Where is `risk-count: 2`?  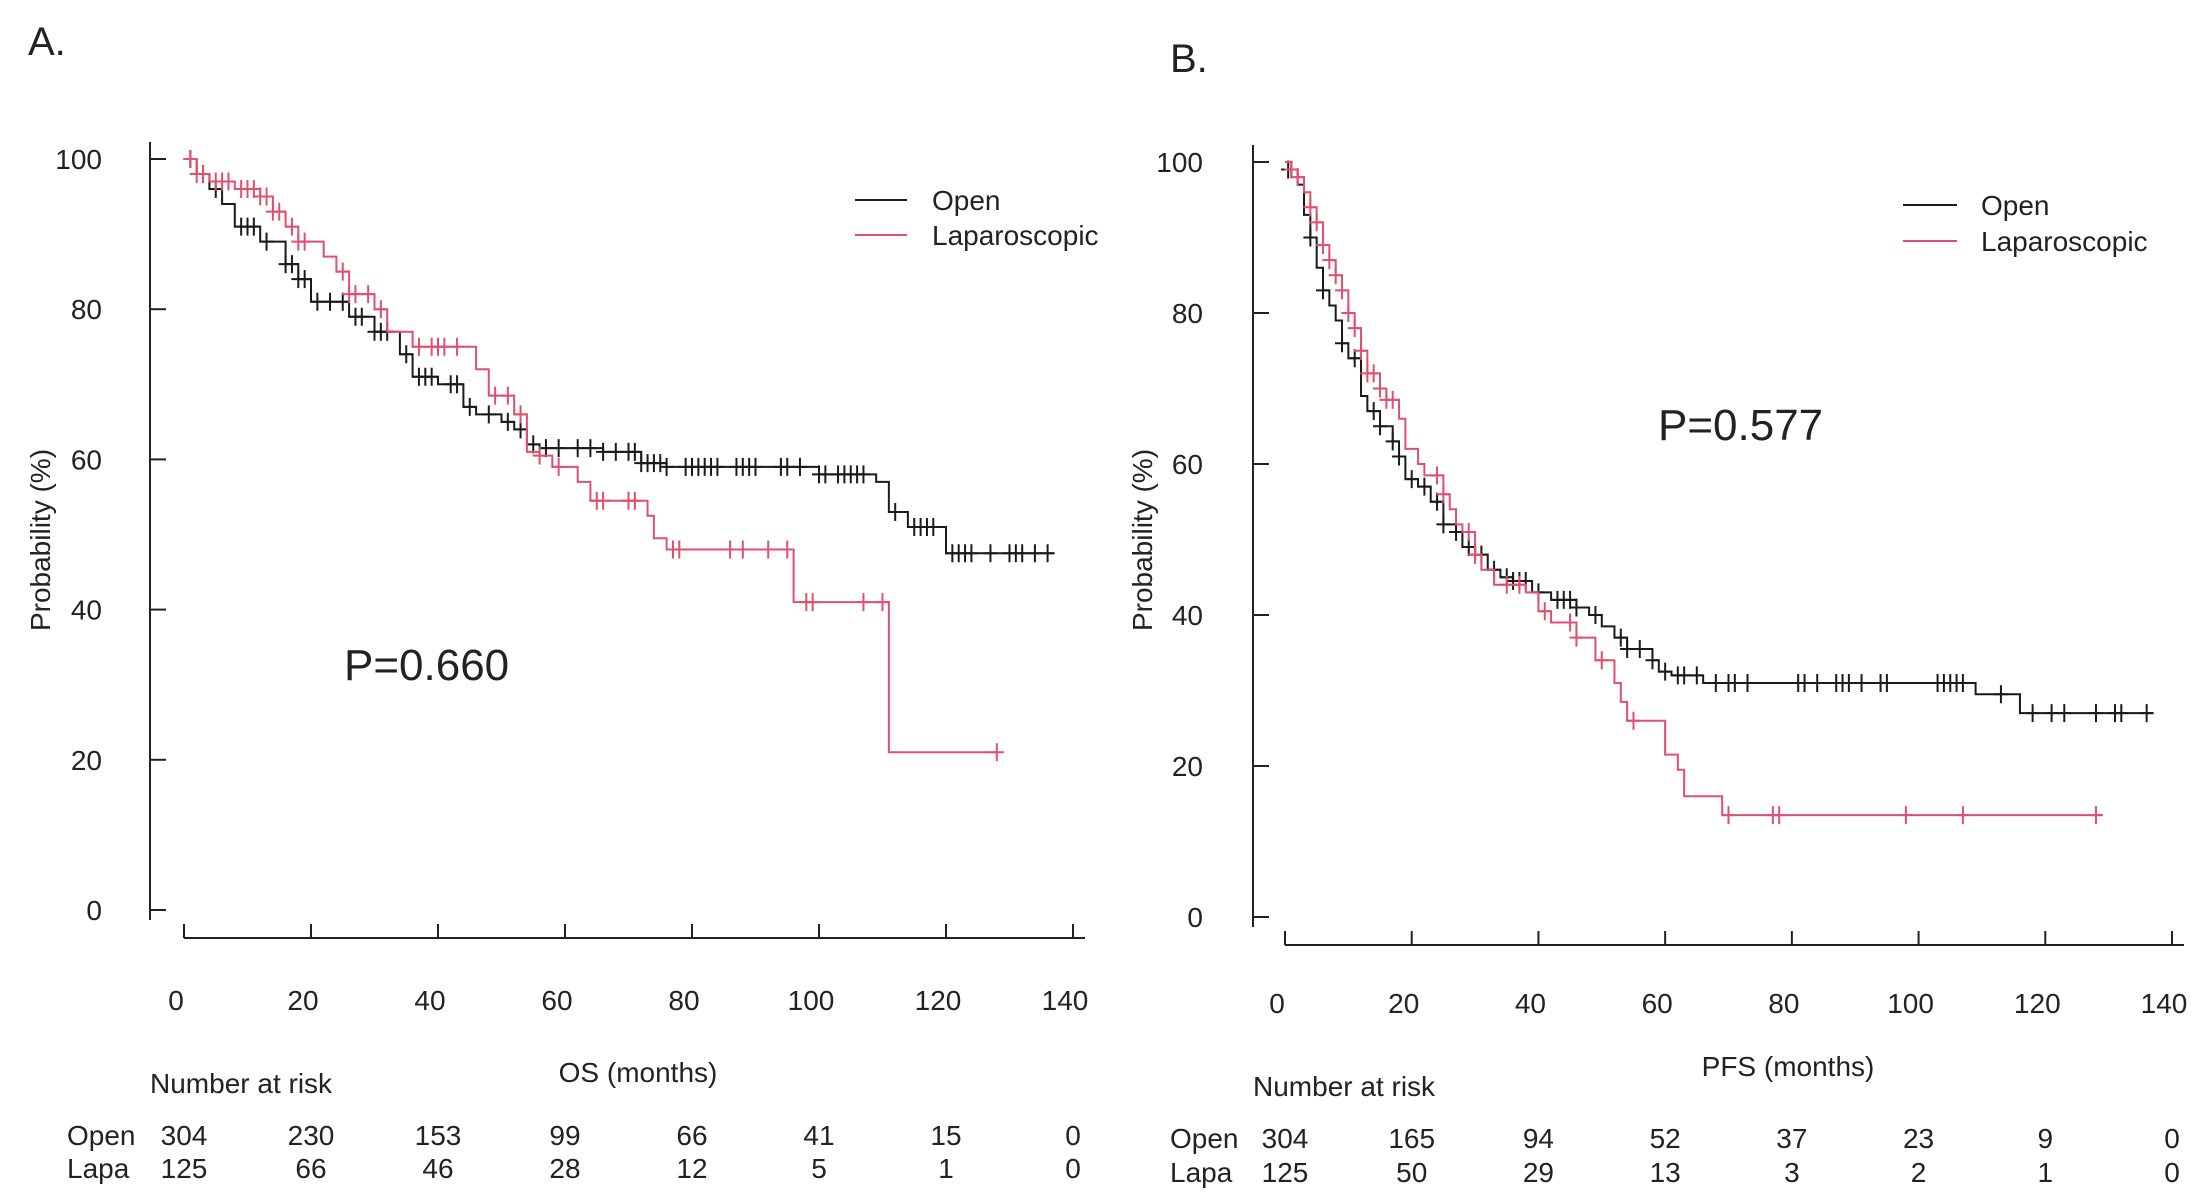 risk-count: 2 is located at coordinates (1919, 1172).